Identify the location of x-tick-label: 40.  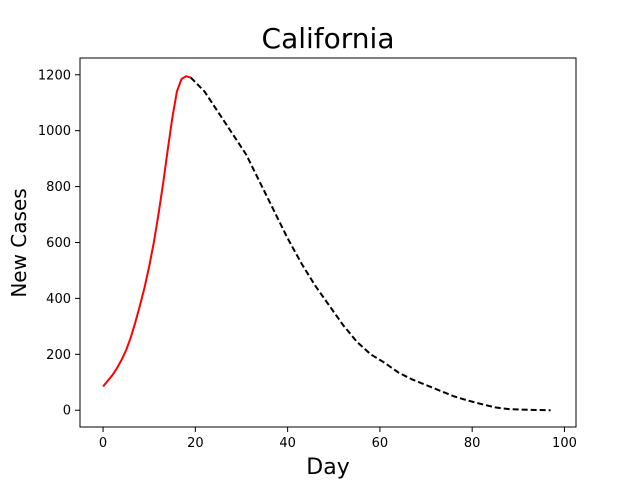
(287, 443).